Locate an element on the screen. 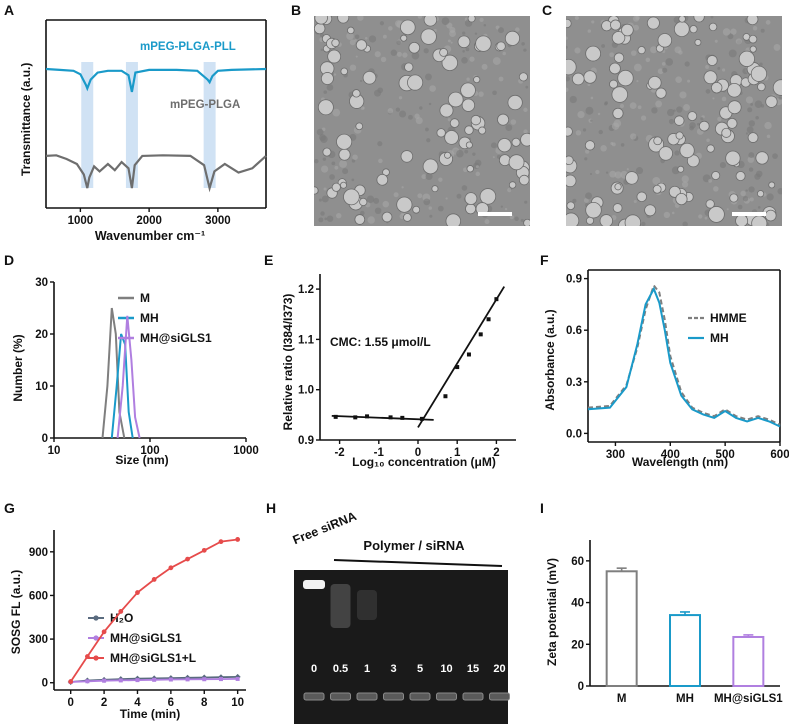 Image resolution: width=789 pixels, height=724 pixels. gel-free-sirna-band is located at coordinates (314, 584).